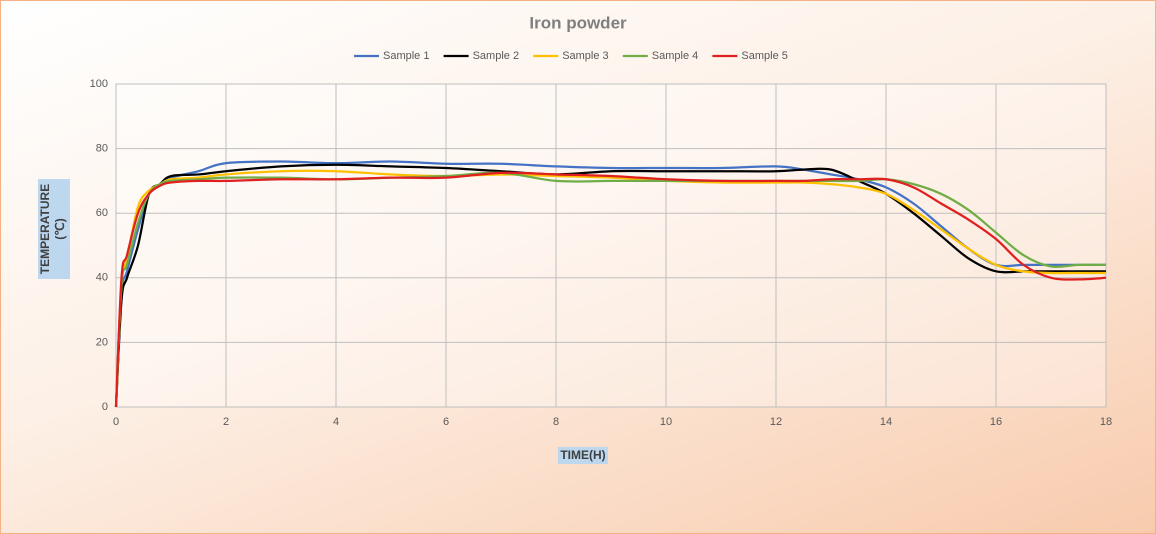 Image resolution: width=1156 pixels, height=534 pixels. I want to click on y-axis-label: TEMPERATURE (℃), so click(54, 229).